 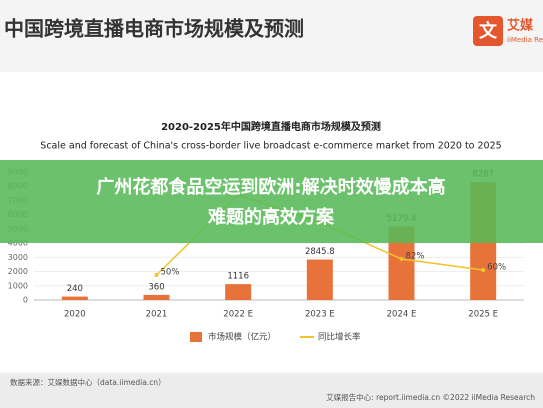 I want to click on data-label: 2845.8, so click(x=320, y=252).